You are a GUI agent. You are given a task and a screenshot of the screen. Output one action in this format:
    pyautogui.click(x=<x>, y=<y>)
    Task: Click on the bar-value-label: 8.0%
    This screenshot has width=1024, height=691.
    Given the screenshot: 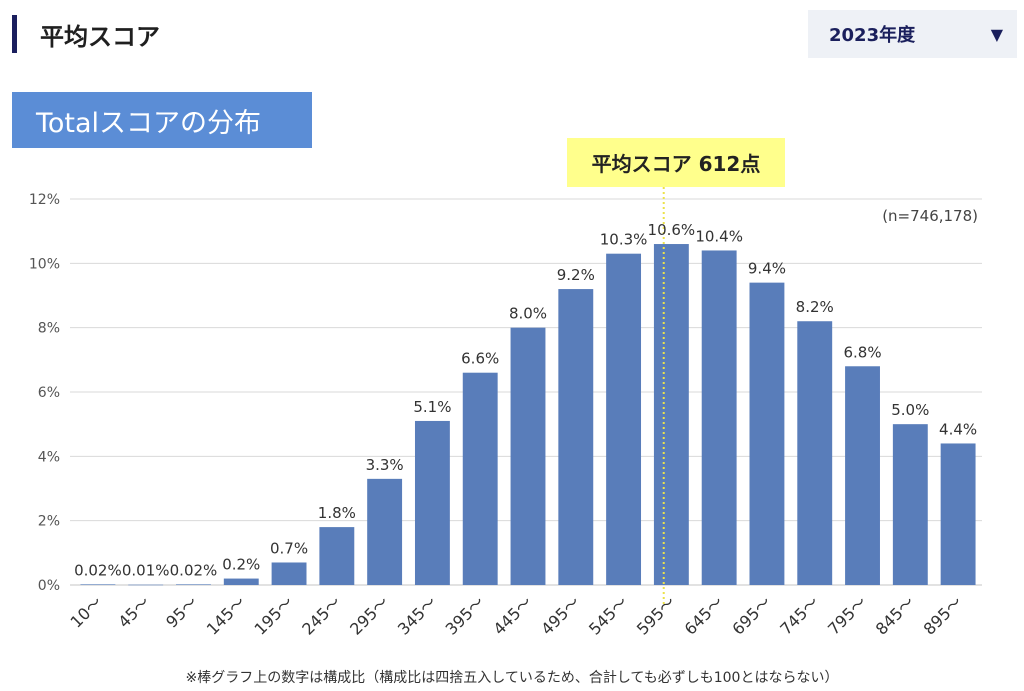 What is the action you would take?
    pyautogui.click(x=528, y=314)
    